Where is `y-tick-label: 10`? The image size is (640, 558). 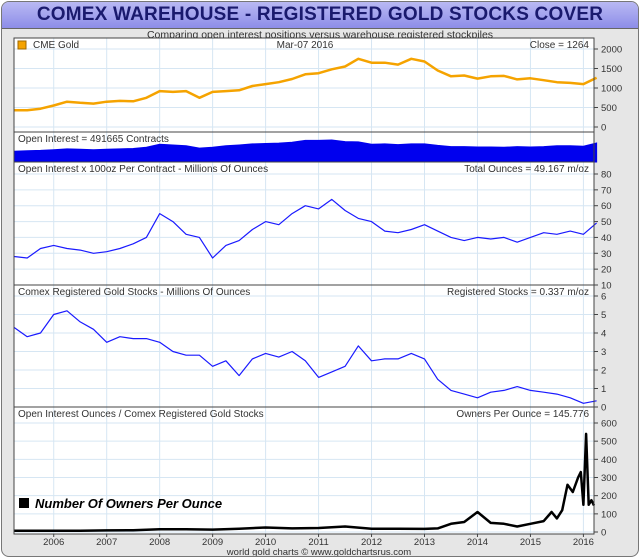 y-tick-label: 10 is located at coordinates (606, 286).